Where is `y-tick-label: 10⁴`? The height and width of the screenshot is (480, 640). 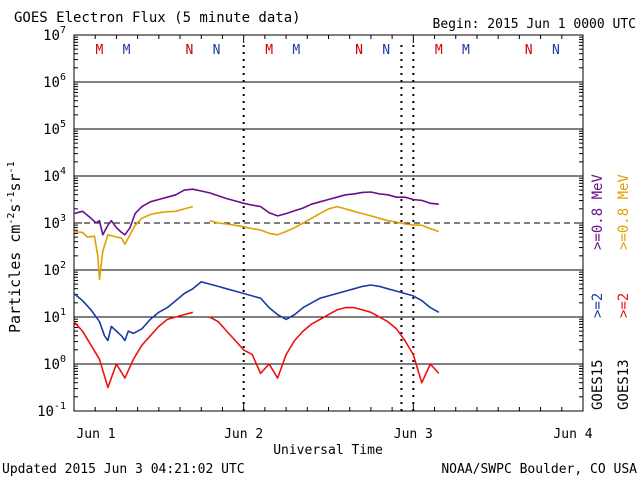
y-tick-label: 10⁴ is located at coordinates (54, 175).